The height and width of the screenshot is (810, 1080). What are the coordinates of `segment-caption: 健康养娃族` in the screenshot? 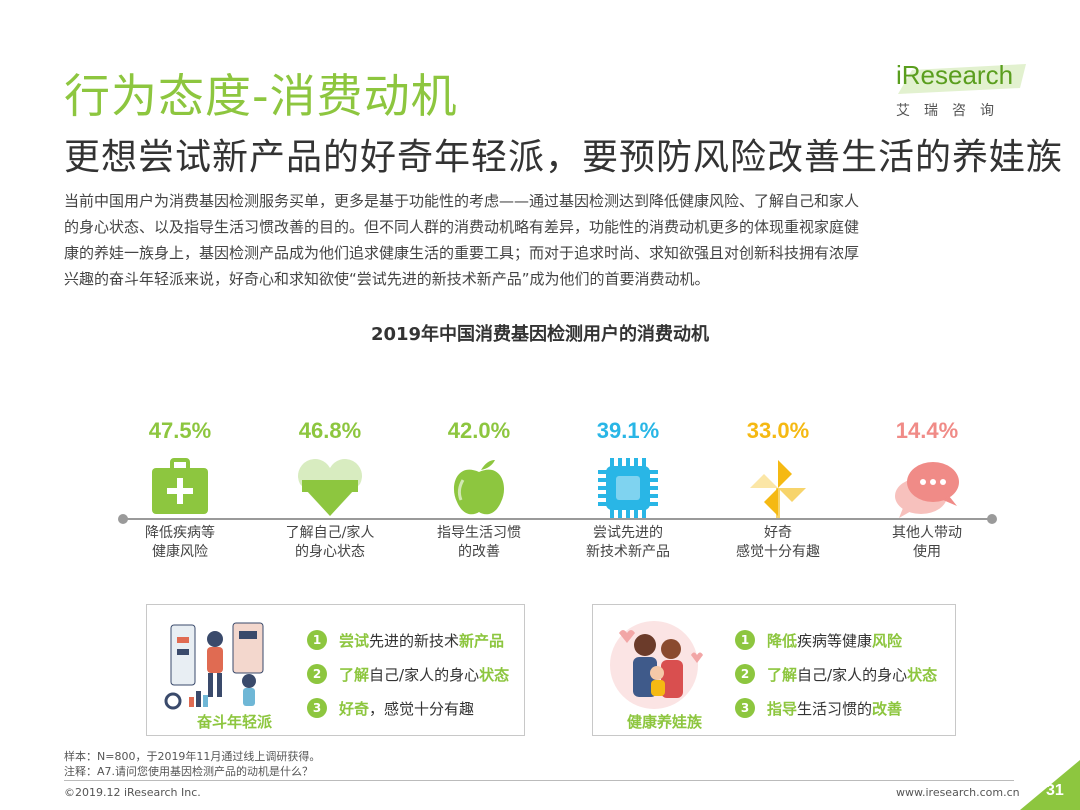 It's located at (665, 722).